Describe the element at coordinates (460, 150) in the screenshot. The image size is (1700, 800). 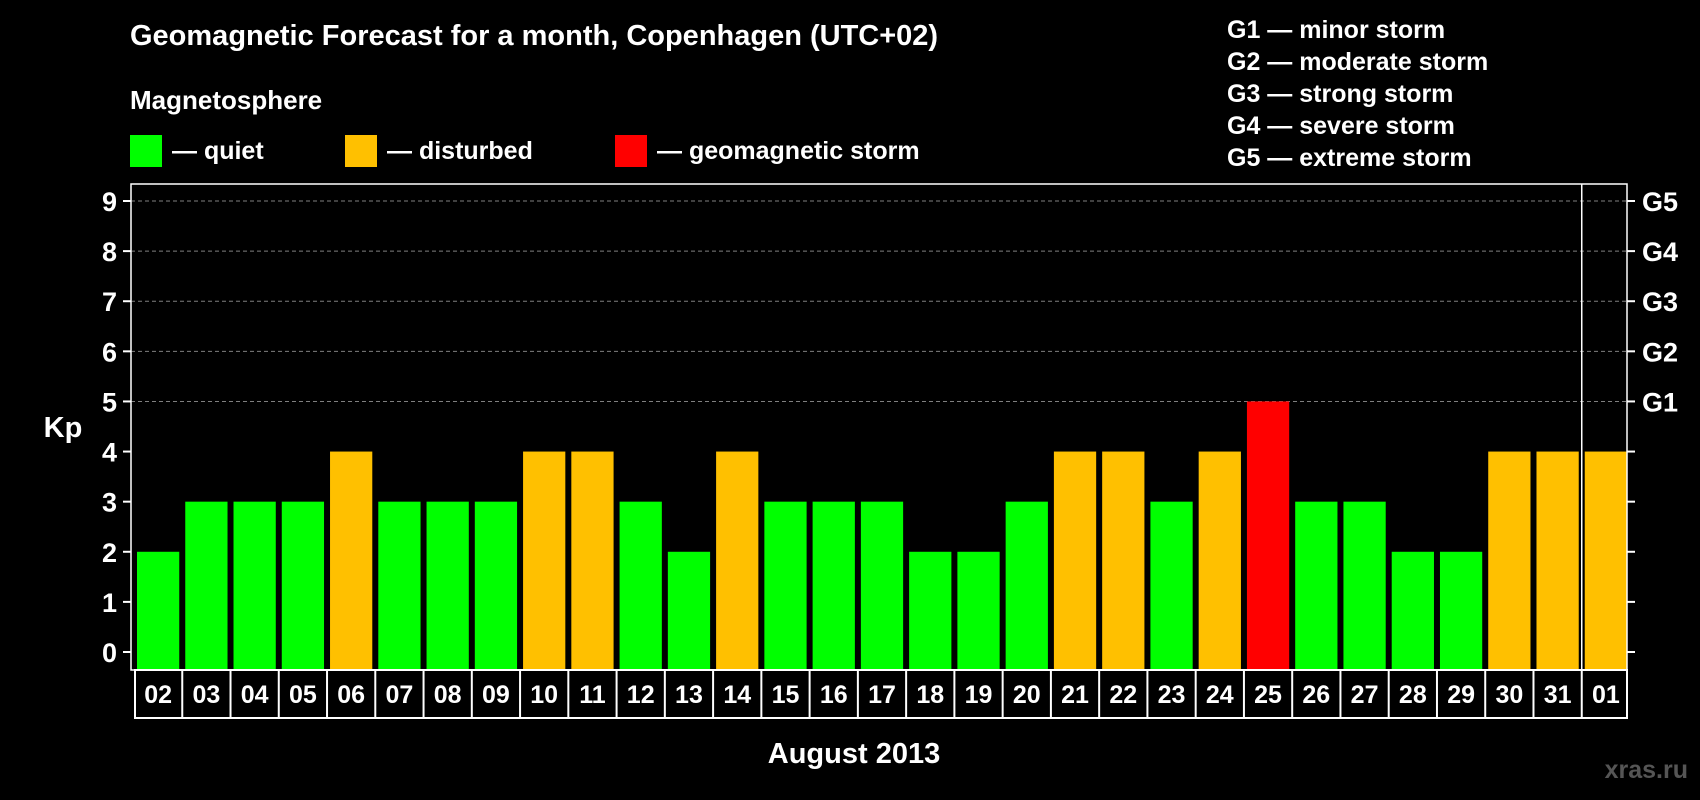
I see `legend-label-disturbed: — disturbed` at that location.